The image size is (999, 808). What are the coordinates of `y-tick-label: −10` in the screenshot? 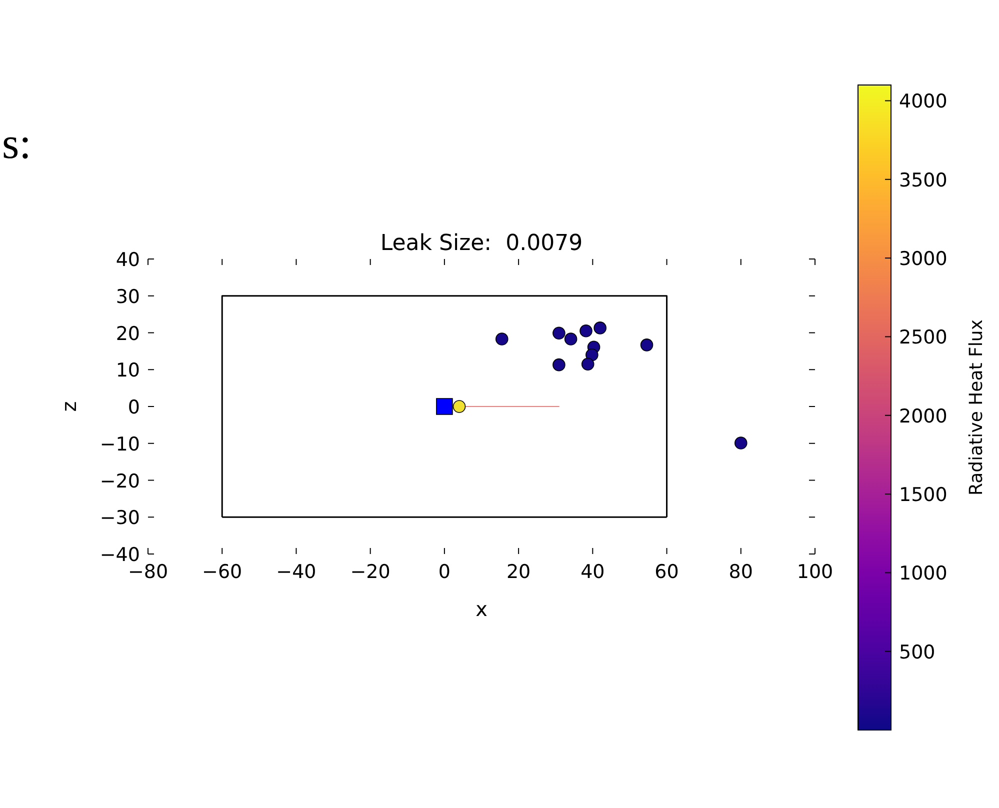 It's located at (120, 444).